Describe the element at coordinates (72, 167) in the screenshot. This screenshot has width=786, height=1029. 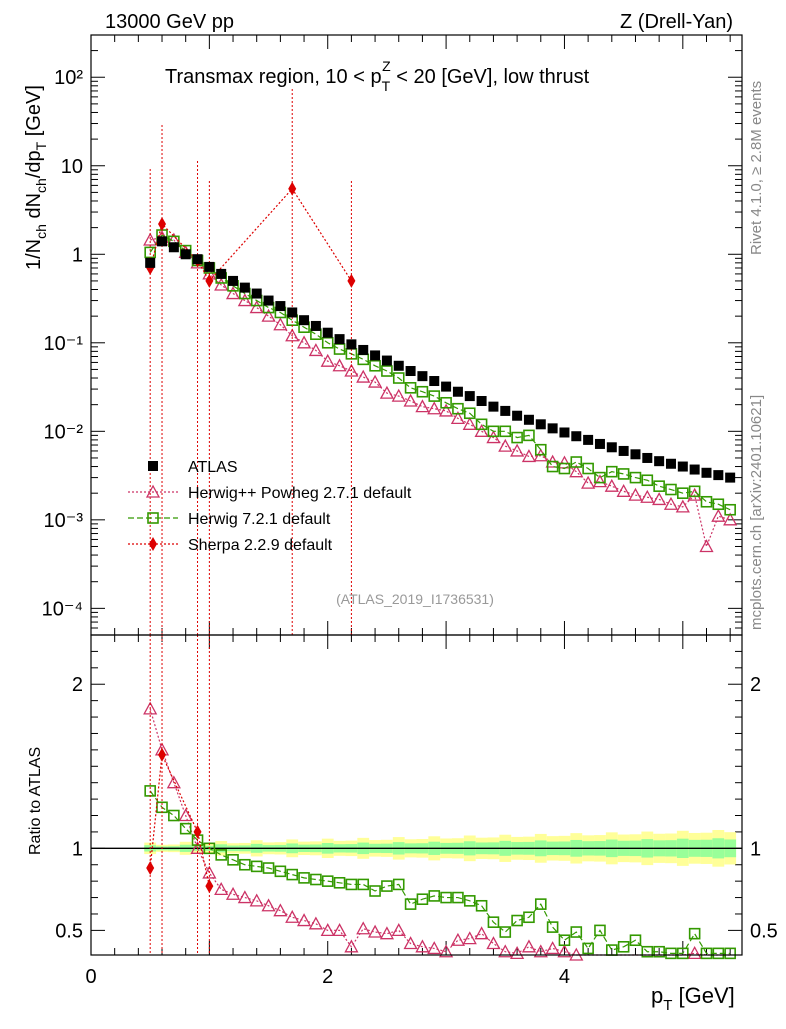
I see `y-tick-label: 10` at that location.